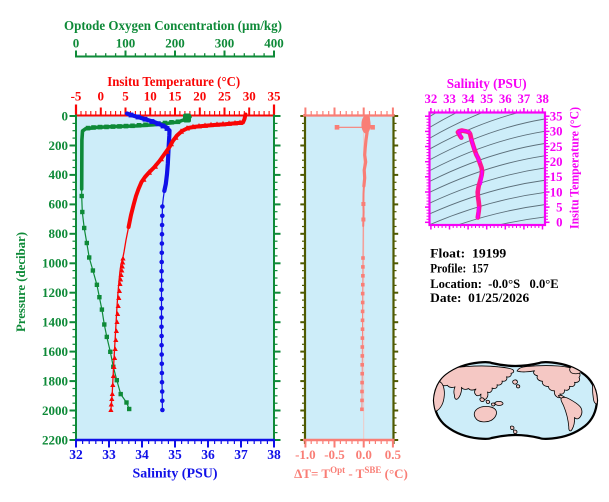 The image size is (609, 502). What do you see at coordinates (334, 454) in the screenshot?
I see `svg-text: -0.5` at bounding box center [334, 454].